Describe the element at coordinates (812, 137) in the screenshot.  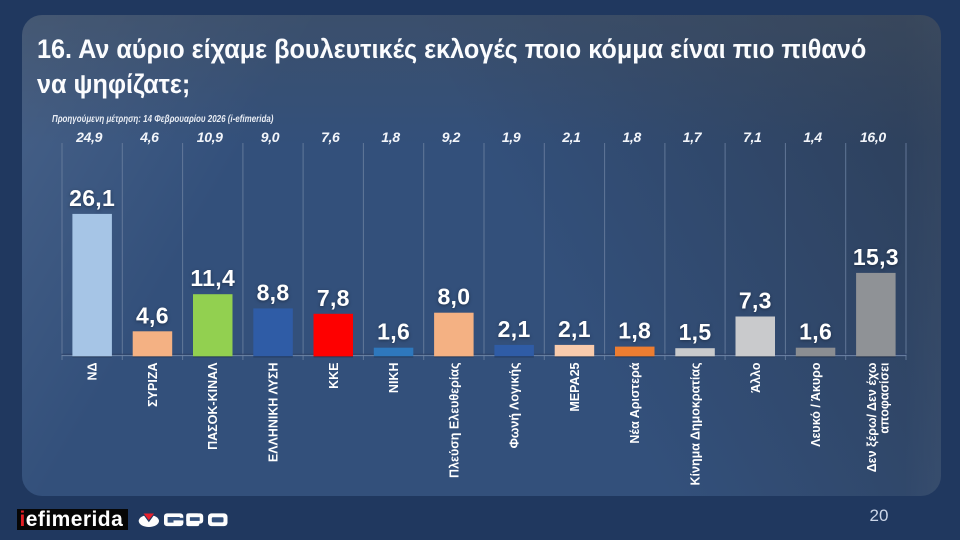
I see `svg-text: 1,4` at that location.